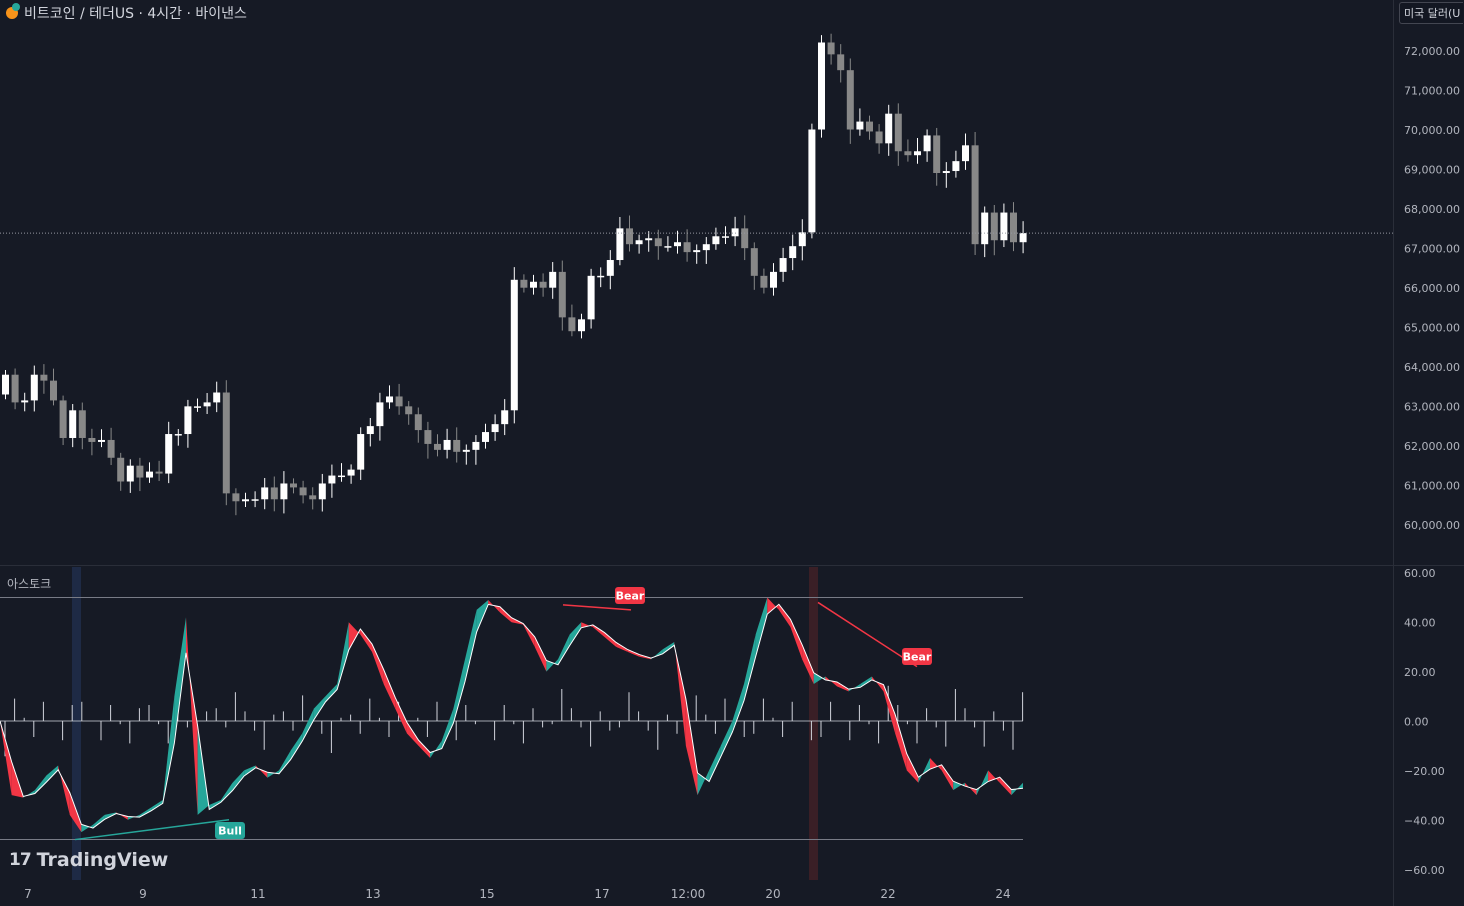 This screenshot has width=1464, height=906. I want to click on price-axis-label: 61,000.00, so click(1432, 486).